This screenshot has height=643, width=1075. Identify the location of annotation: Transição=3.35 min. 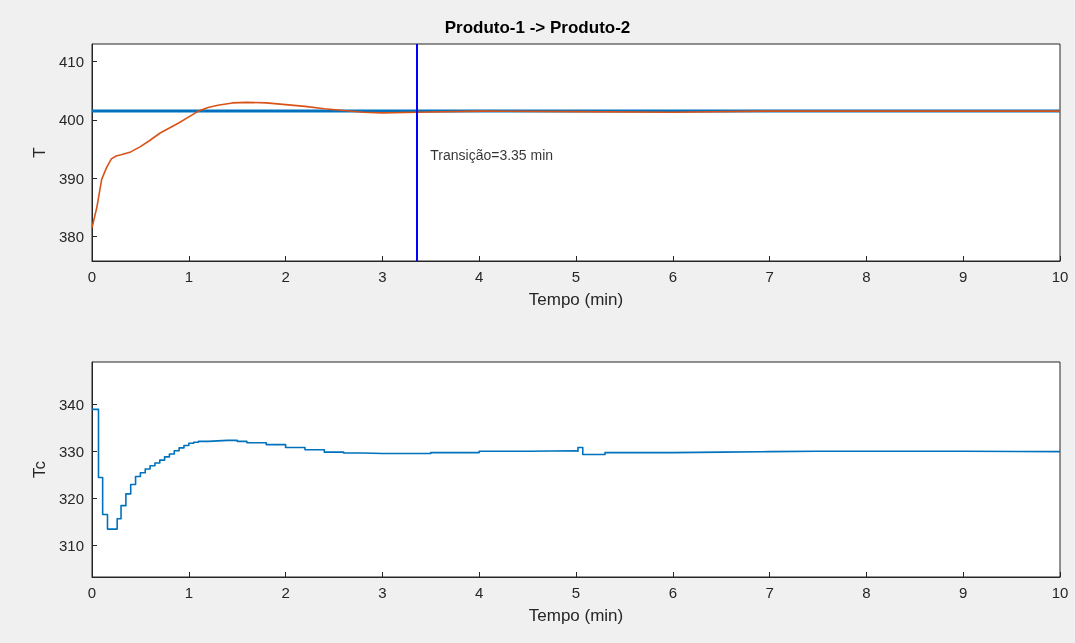
(492, 154).